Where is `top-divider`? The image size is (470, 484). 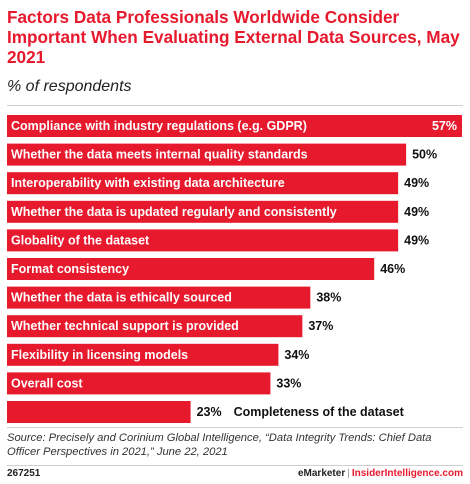 top-divider is located at coordinates (235, 105).